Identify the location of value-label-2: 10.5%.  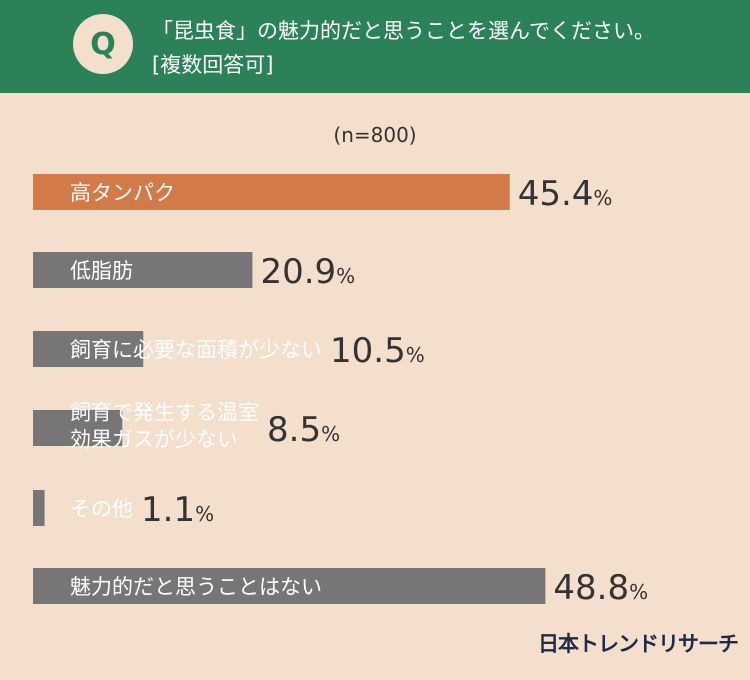
(377, 351).